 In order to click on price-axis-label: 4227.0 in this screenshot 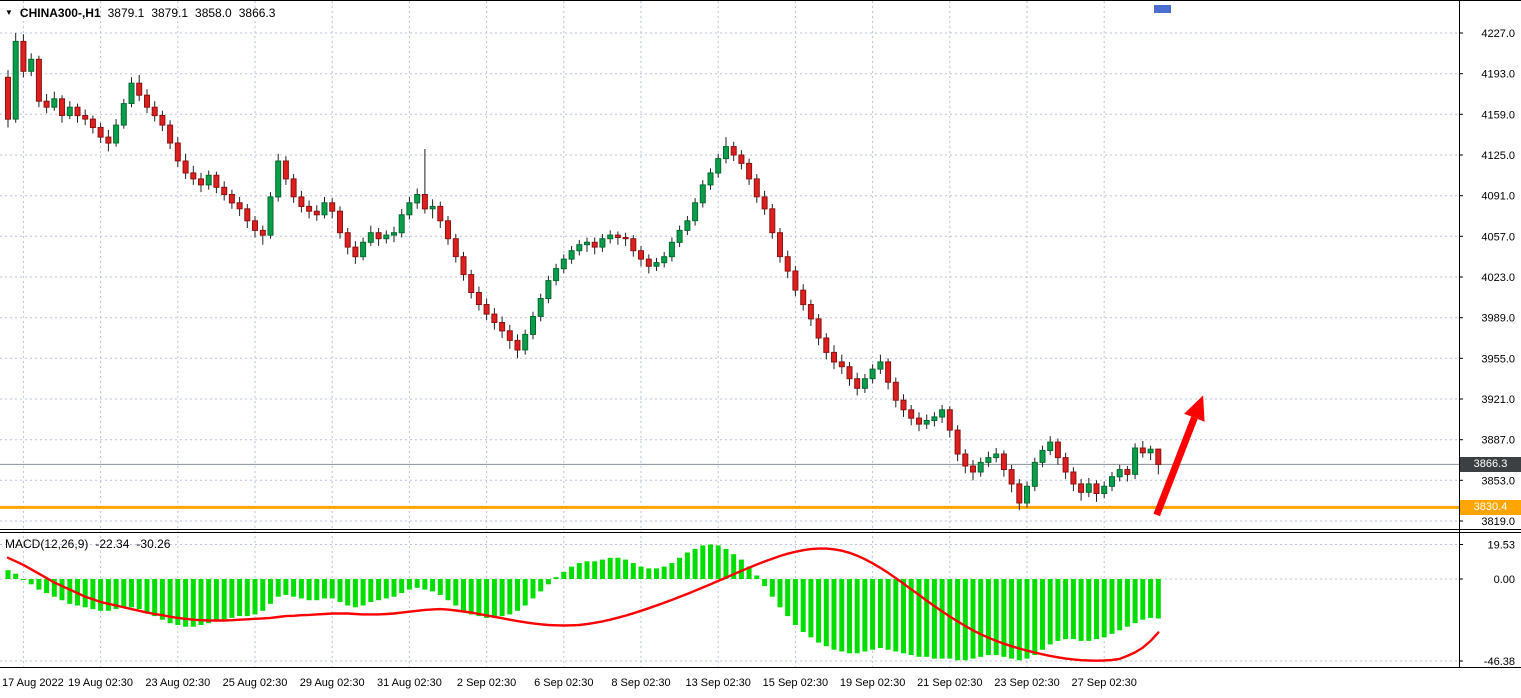, I will do `click(1498, 34)`.